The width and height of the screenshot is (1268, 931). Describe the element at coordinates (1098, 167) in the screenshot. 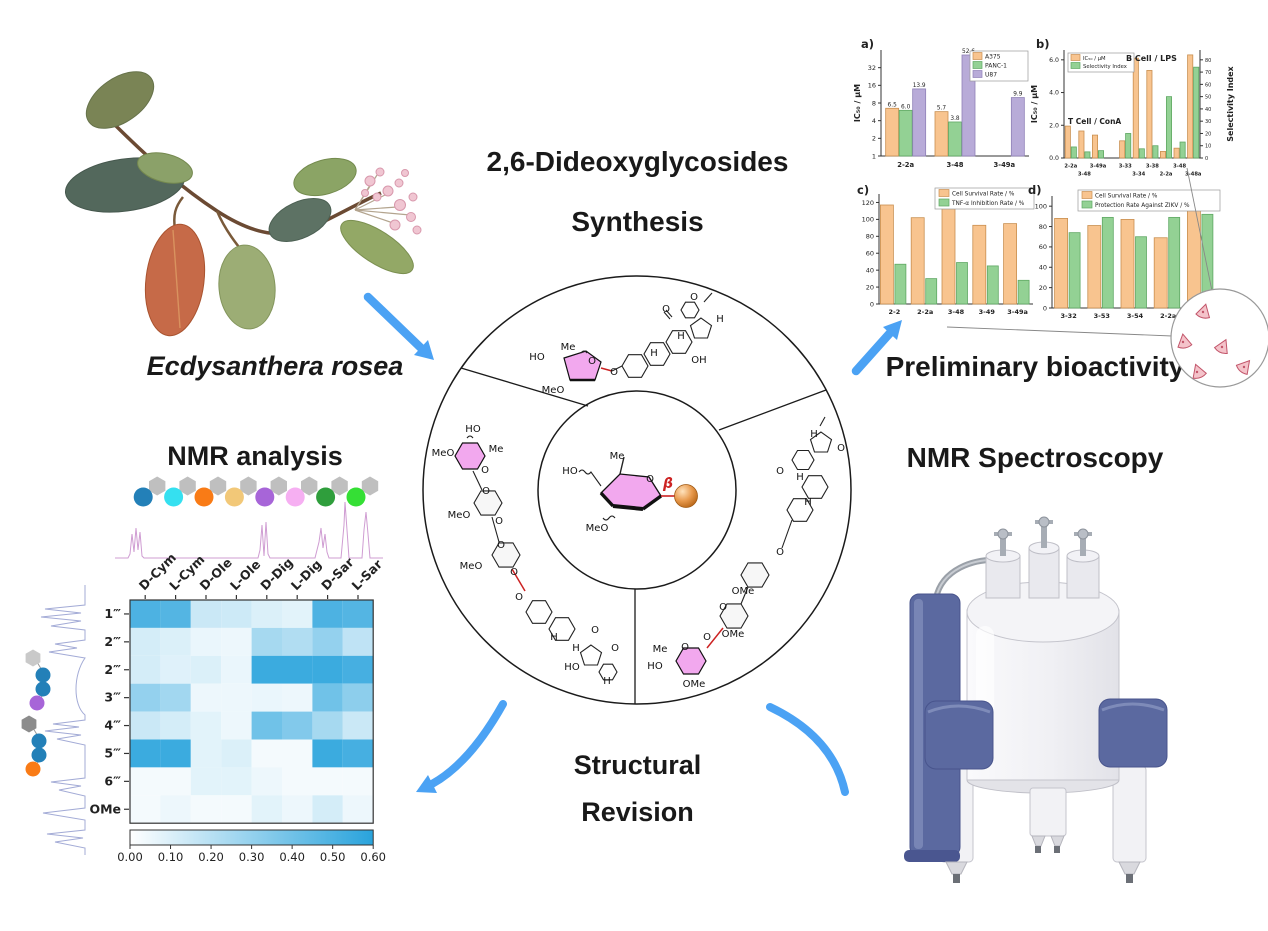

I see `svg-text: 3-49a` at that location.